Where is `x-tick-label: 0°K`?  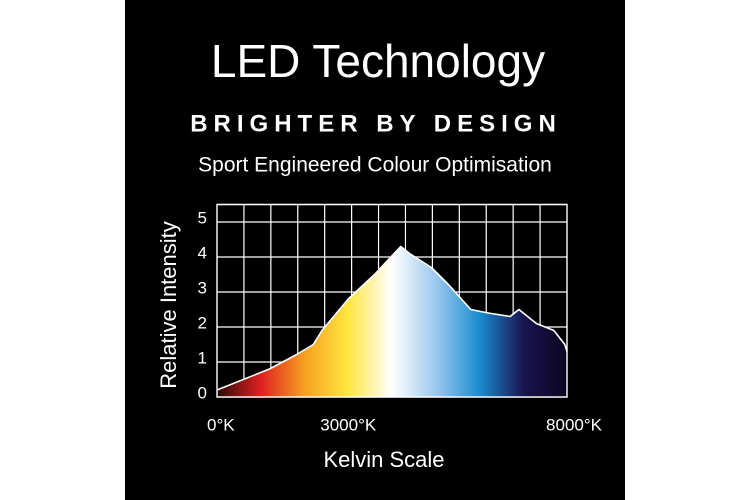 x-tick-label: 0°K is located at coordinates (221, 424).